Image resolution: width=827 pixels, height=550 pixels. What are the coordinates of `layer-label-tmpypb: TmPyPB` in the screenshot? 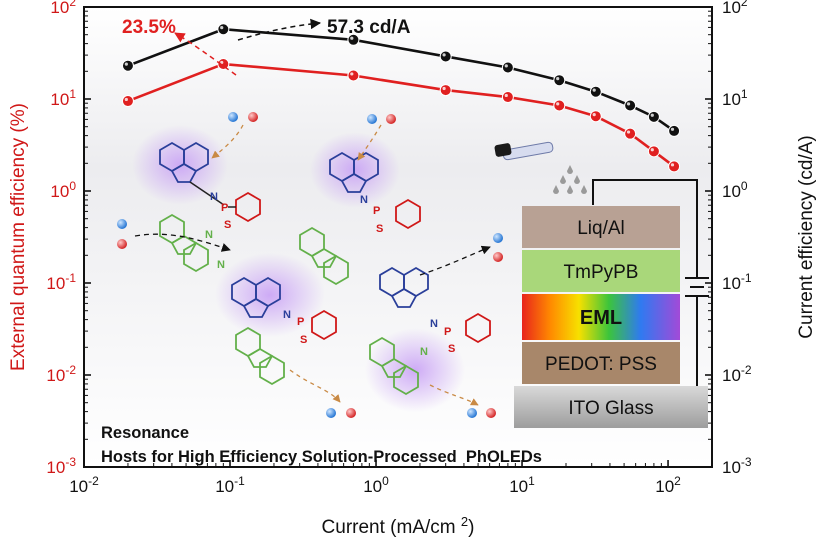 It's located at (601, 272).